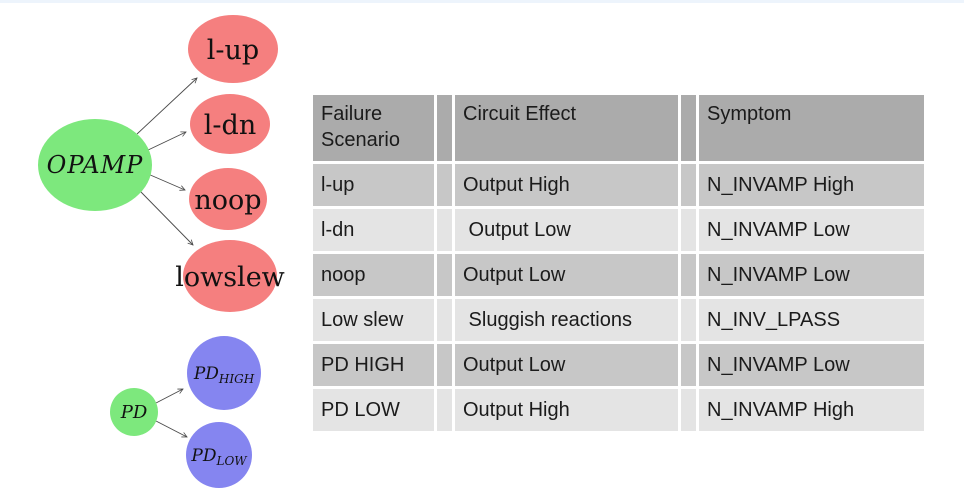 The width and height of the screenshot is (964, 492). I want to click on l-up-ellipse, so click(233, 49).